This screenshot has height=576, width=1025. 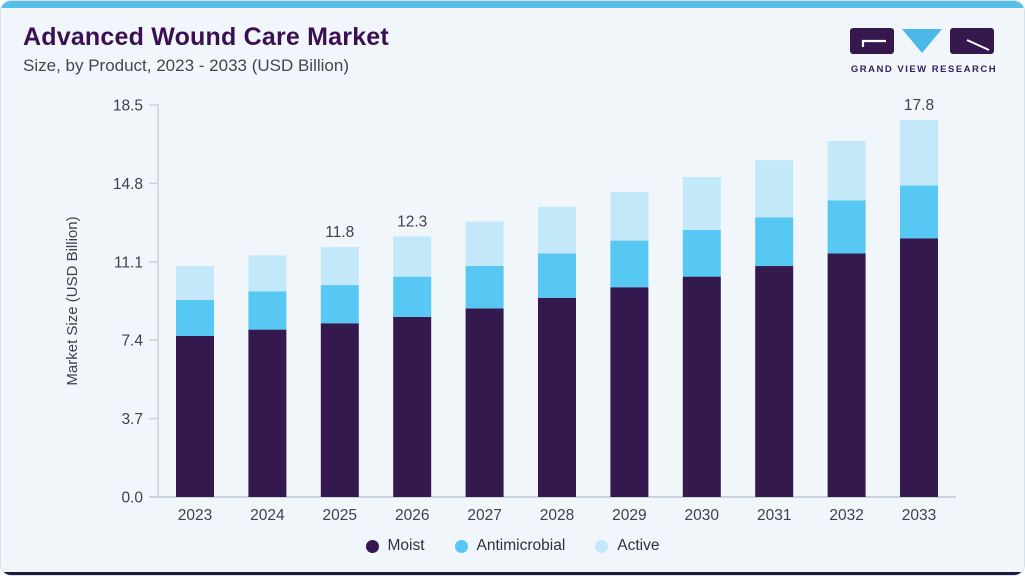 I want to click on bar-segment-2026-active, so click(x=412, y=256).